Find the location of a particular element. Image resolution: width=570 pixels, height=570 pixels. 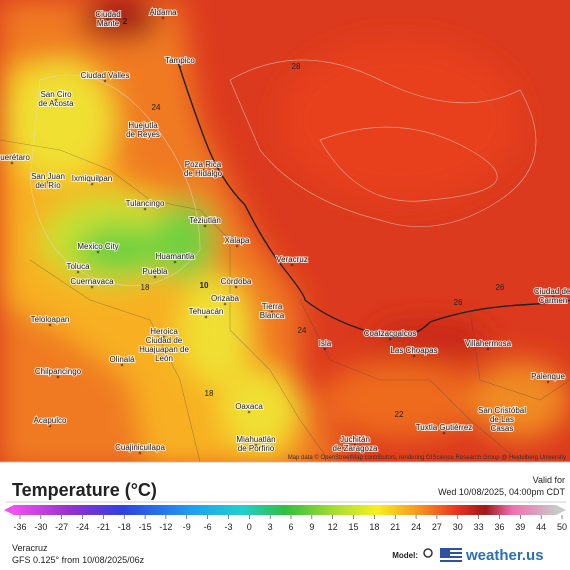

city-label: Ciudad Valles is located at coordinates (105, 75).